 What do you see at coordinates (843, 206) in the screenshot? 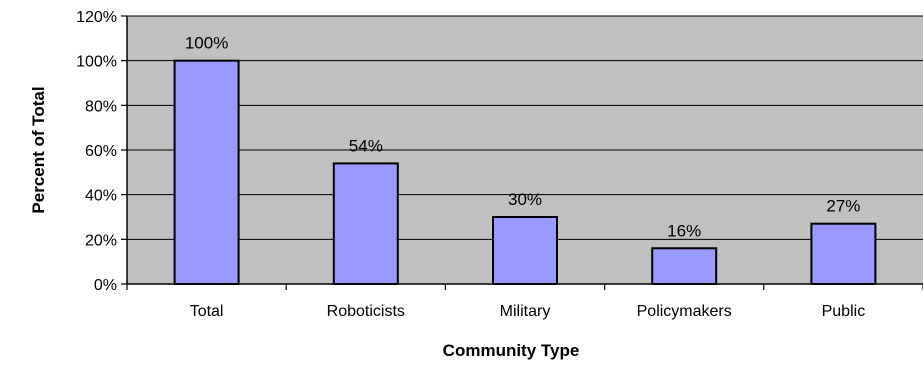
I see `data-label-public: 27%` at bounding box center [843, 206].